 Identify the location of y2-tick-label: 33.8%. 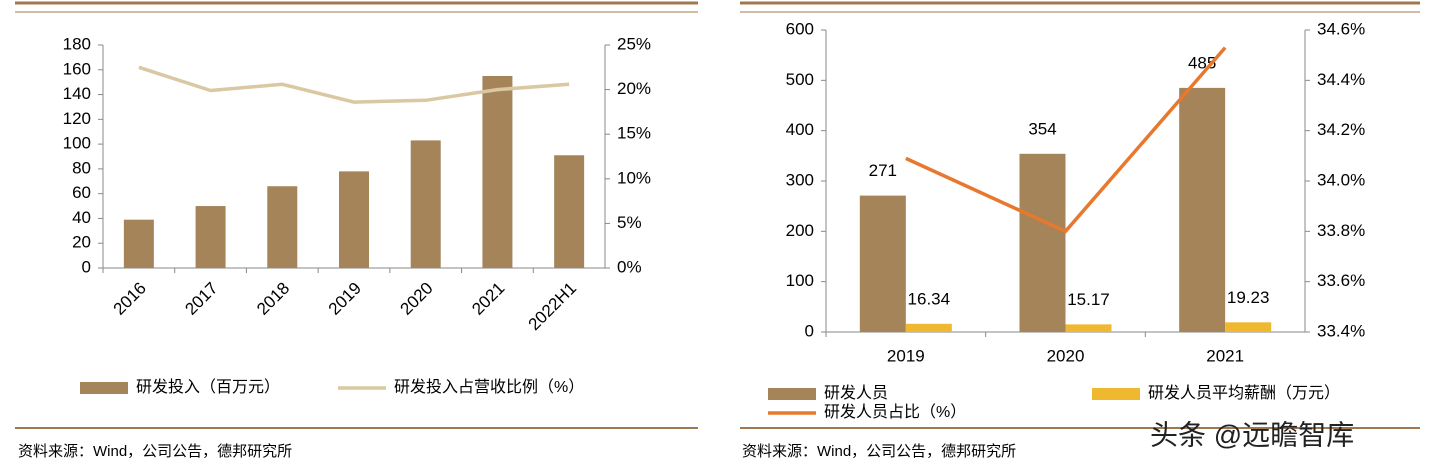
(1341, 230).